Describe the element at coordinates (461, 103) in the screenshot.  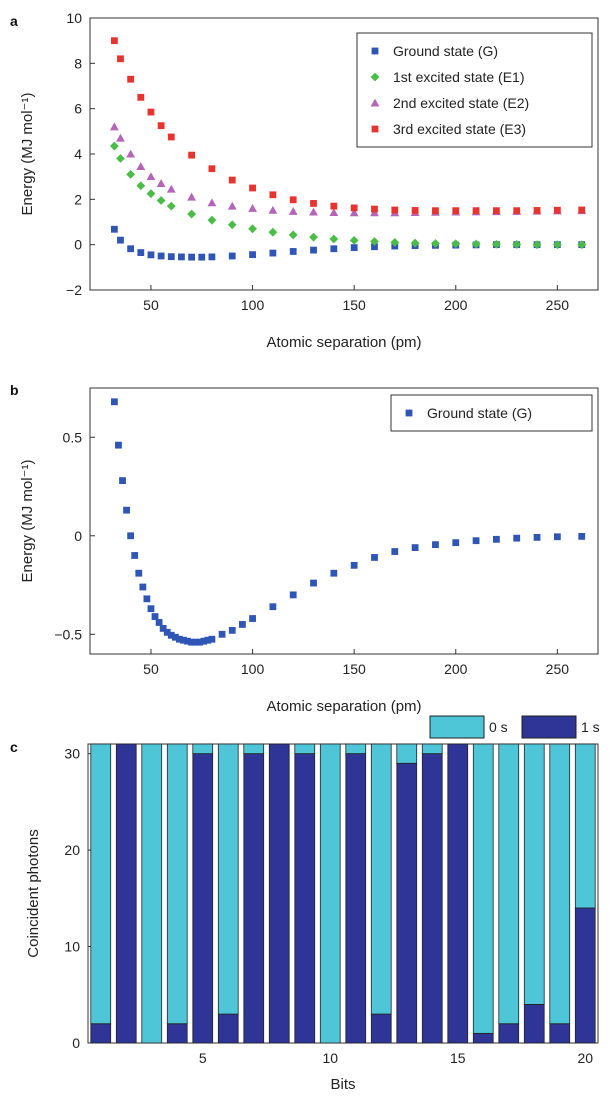
I see `legend-label: 2nd excited state (E2)` at that location.